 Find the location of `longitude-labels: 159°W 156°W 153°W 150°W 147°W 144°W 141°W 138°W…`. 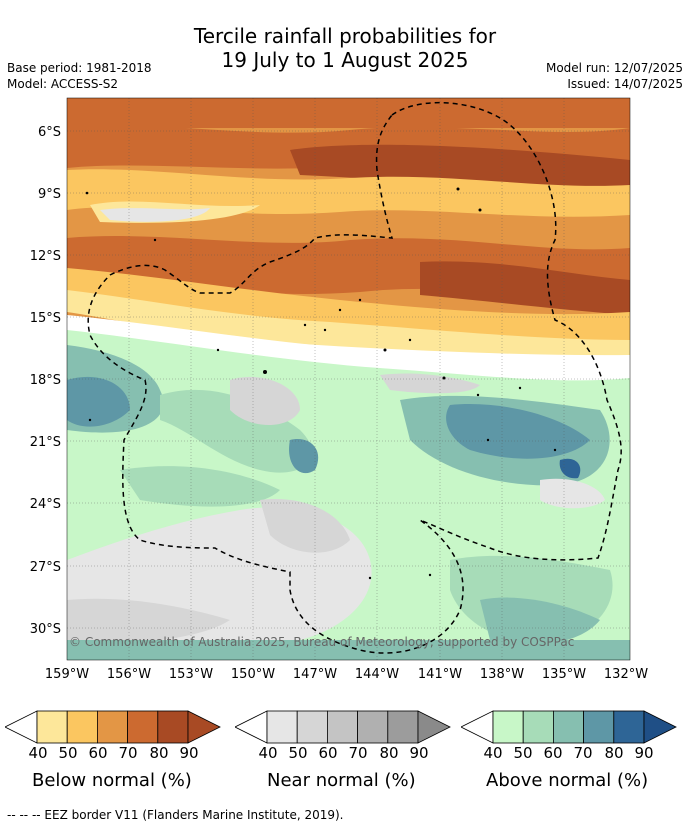

longitude-labels: 159°W 156°W 153°W 150°W 147°W 144°W 141°W 138°W… is located at coordinates (346, 674).